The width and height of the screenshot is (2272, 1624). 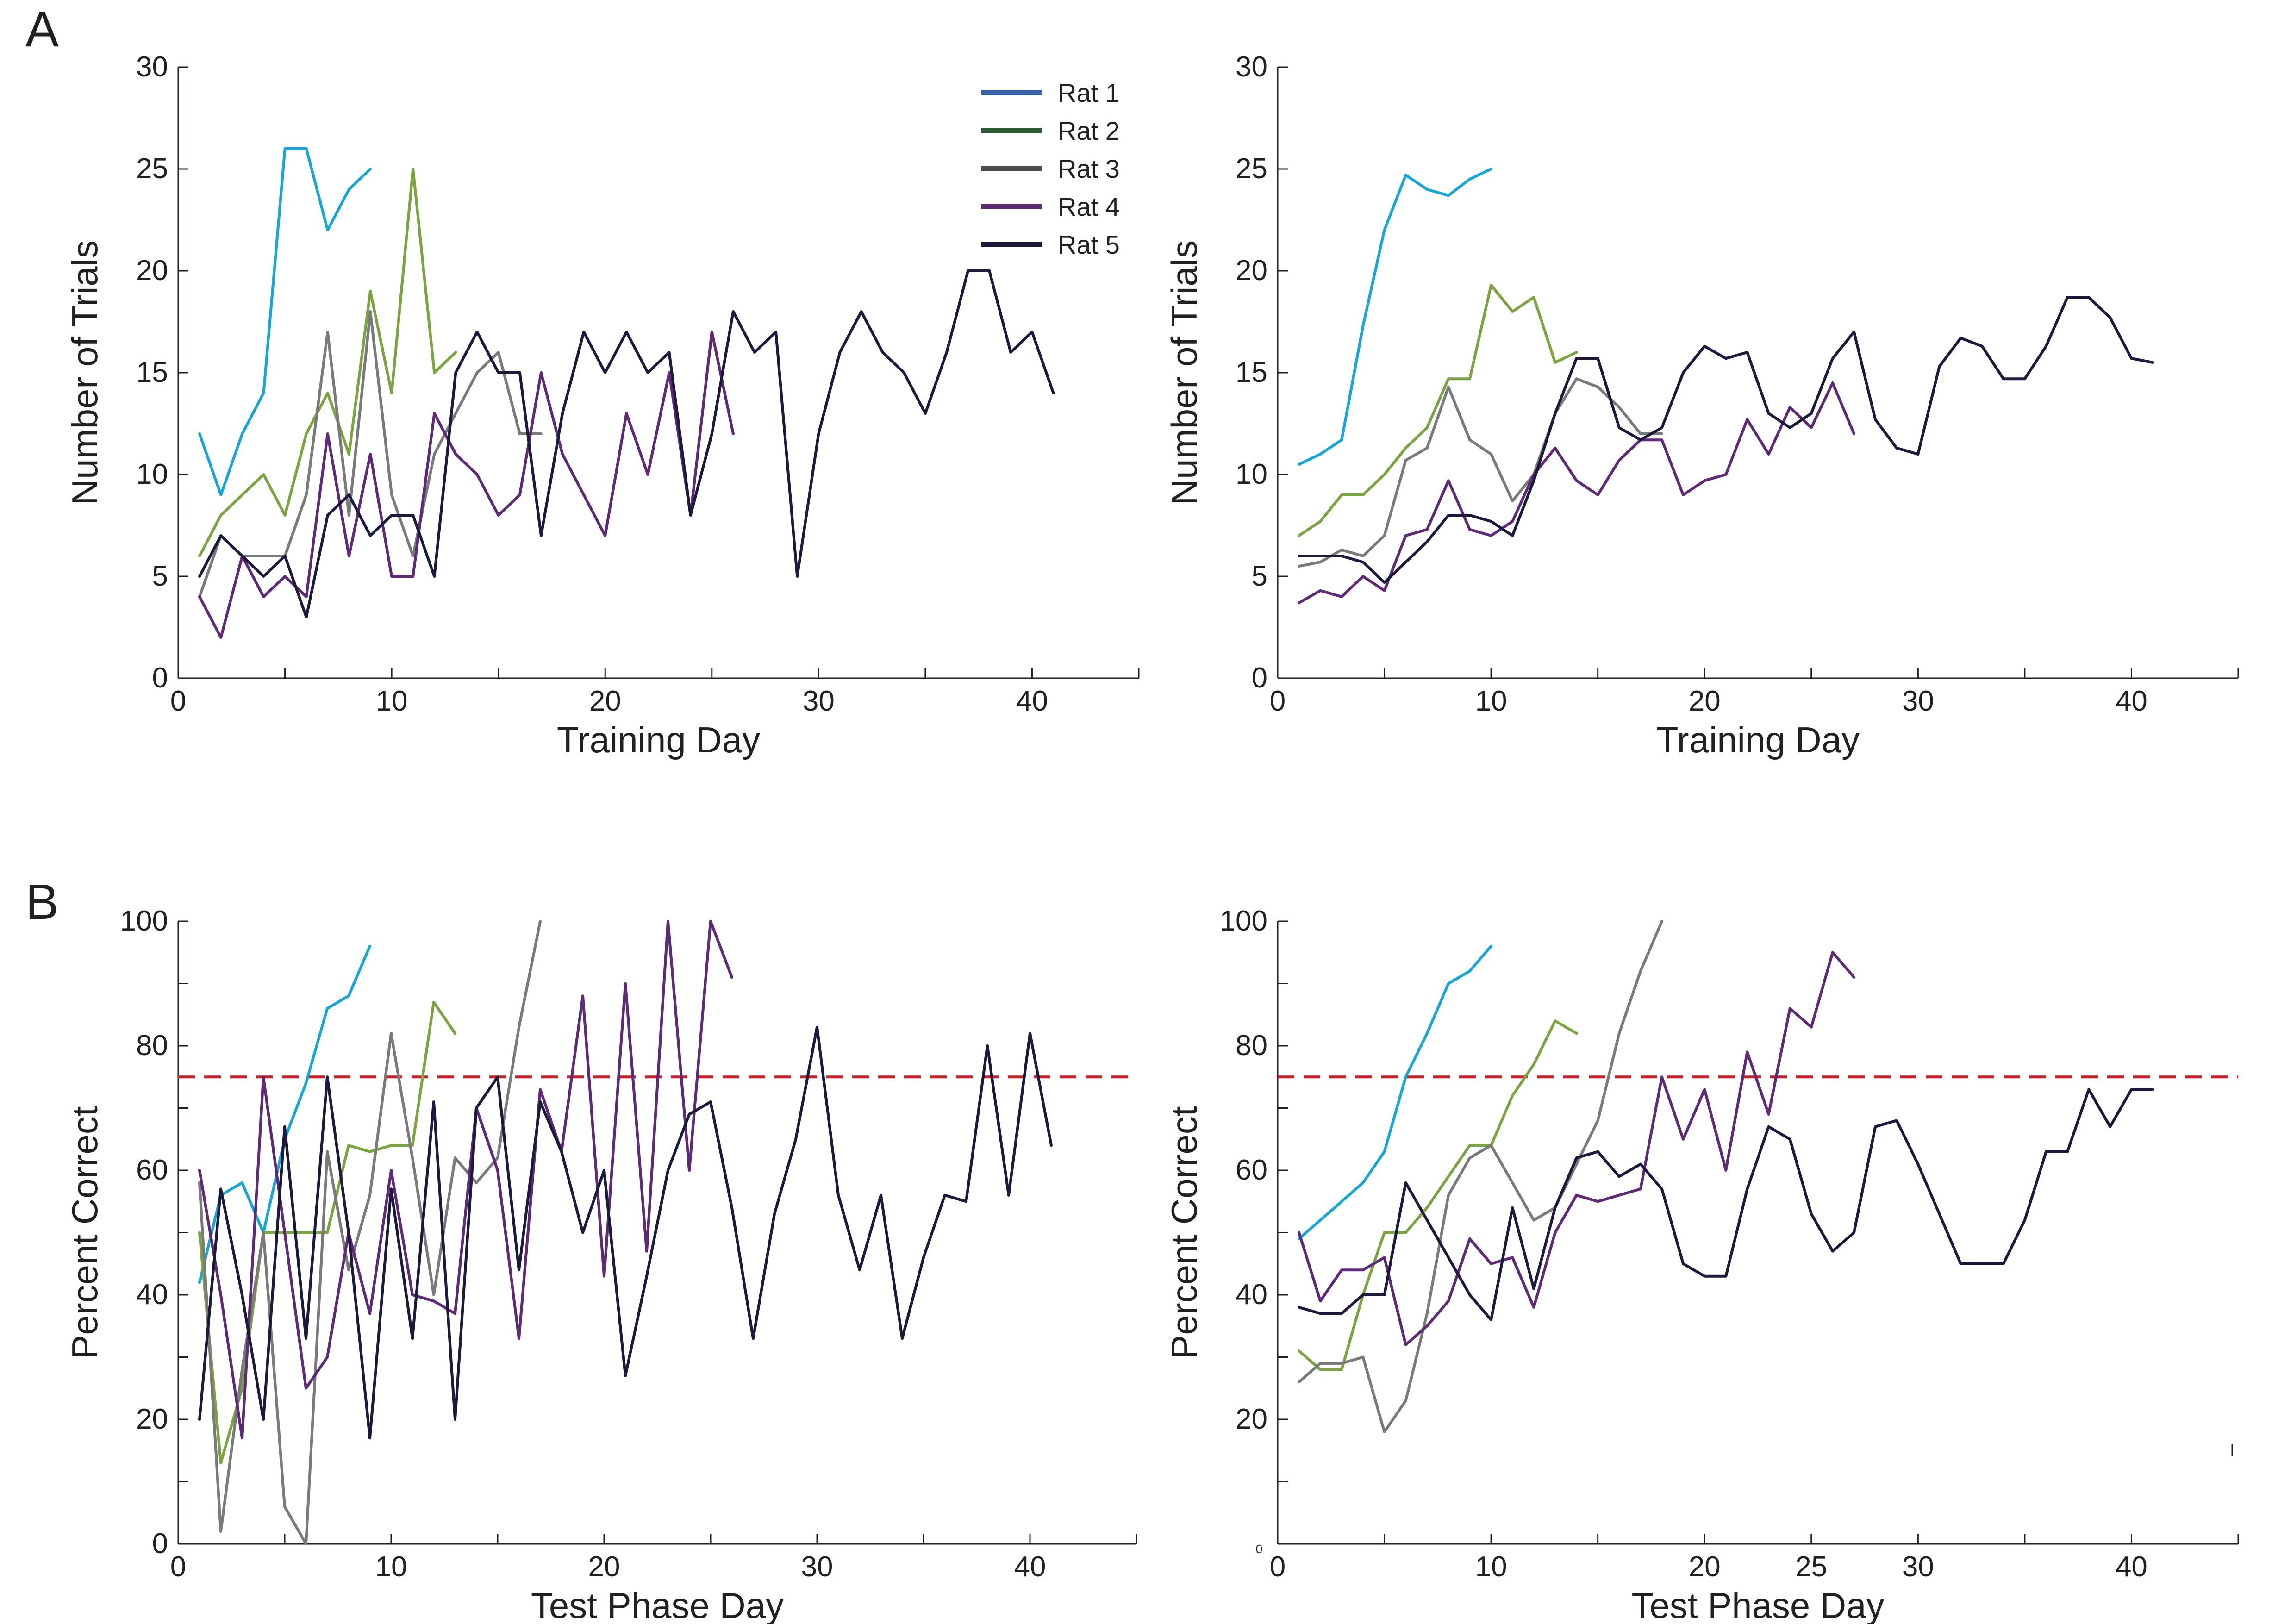 What do you see at coordinates (1089, 168) in the screenshot?
I see `legend-label: Rat 3` at bounding box center [1089, 168].